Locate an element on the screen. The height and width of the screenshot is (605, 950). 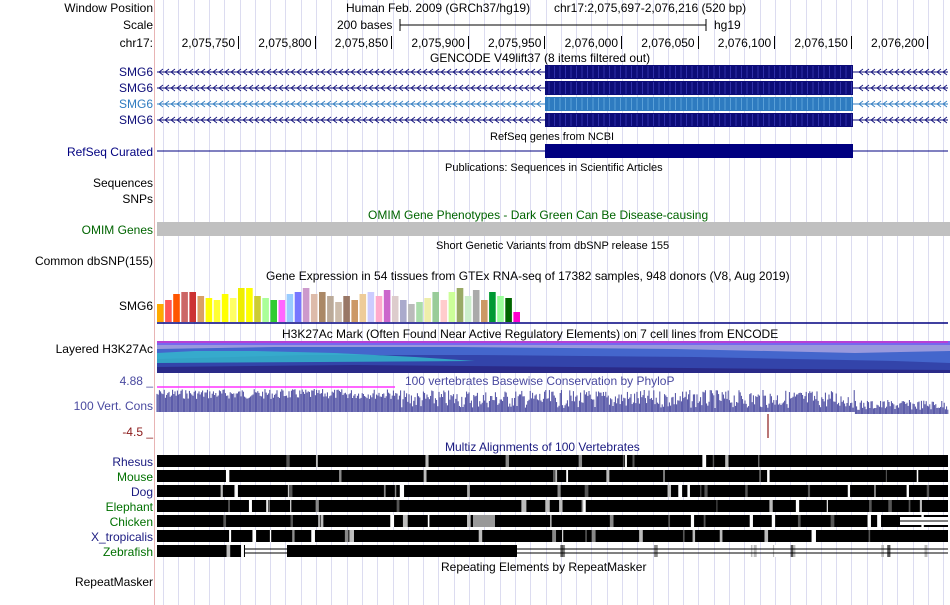
publications-label: Sequences is located at coordinates (122, 183).